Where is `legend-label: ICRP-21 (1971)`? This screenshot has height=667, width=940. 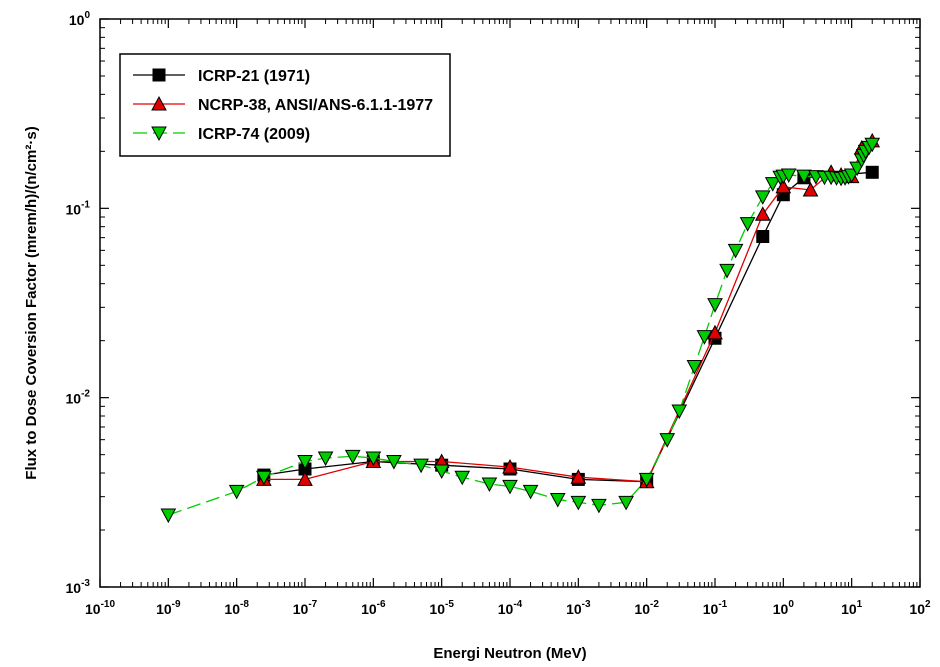 legend-label: ICRP-21 (1971) is located at coordinates (254, 76).